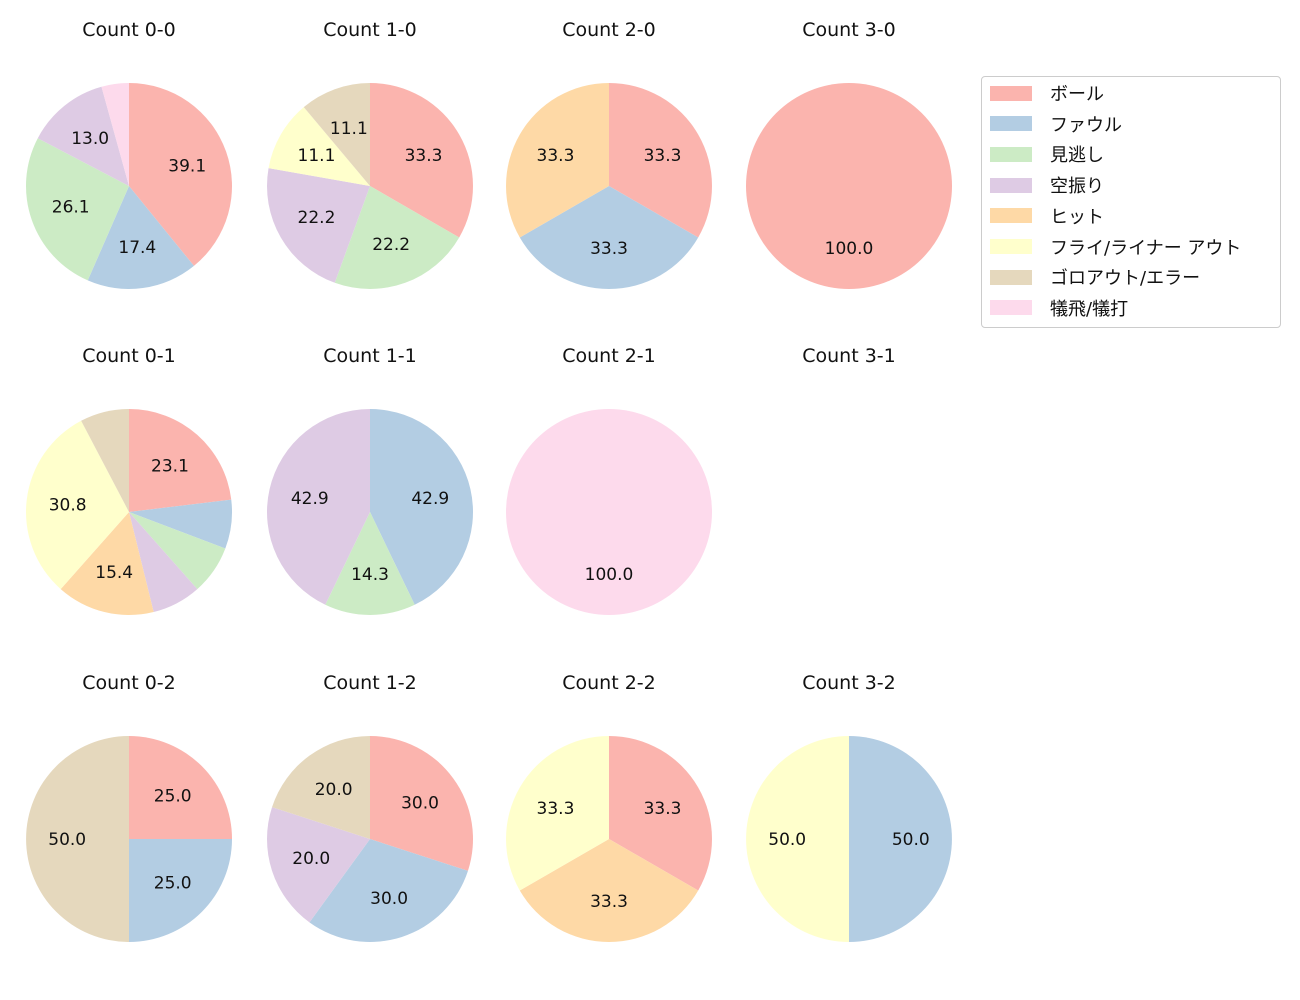 The height and width of the screenshot is (1000, 1300). What do you see at coordinates (187, 166) in the screenshot?
I see `pie-data-label: 39.1` at bounding box center [187, 166].